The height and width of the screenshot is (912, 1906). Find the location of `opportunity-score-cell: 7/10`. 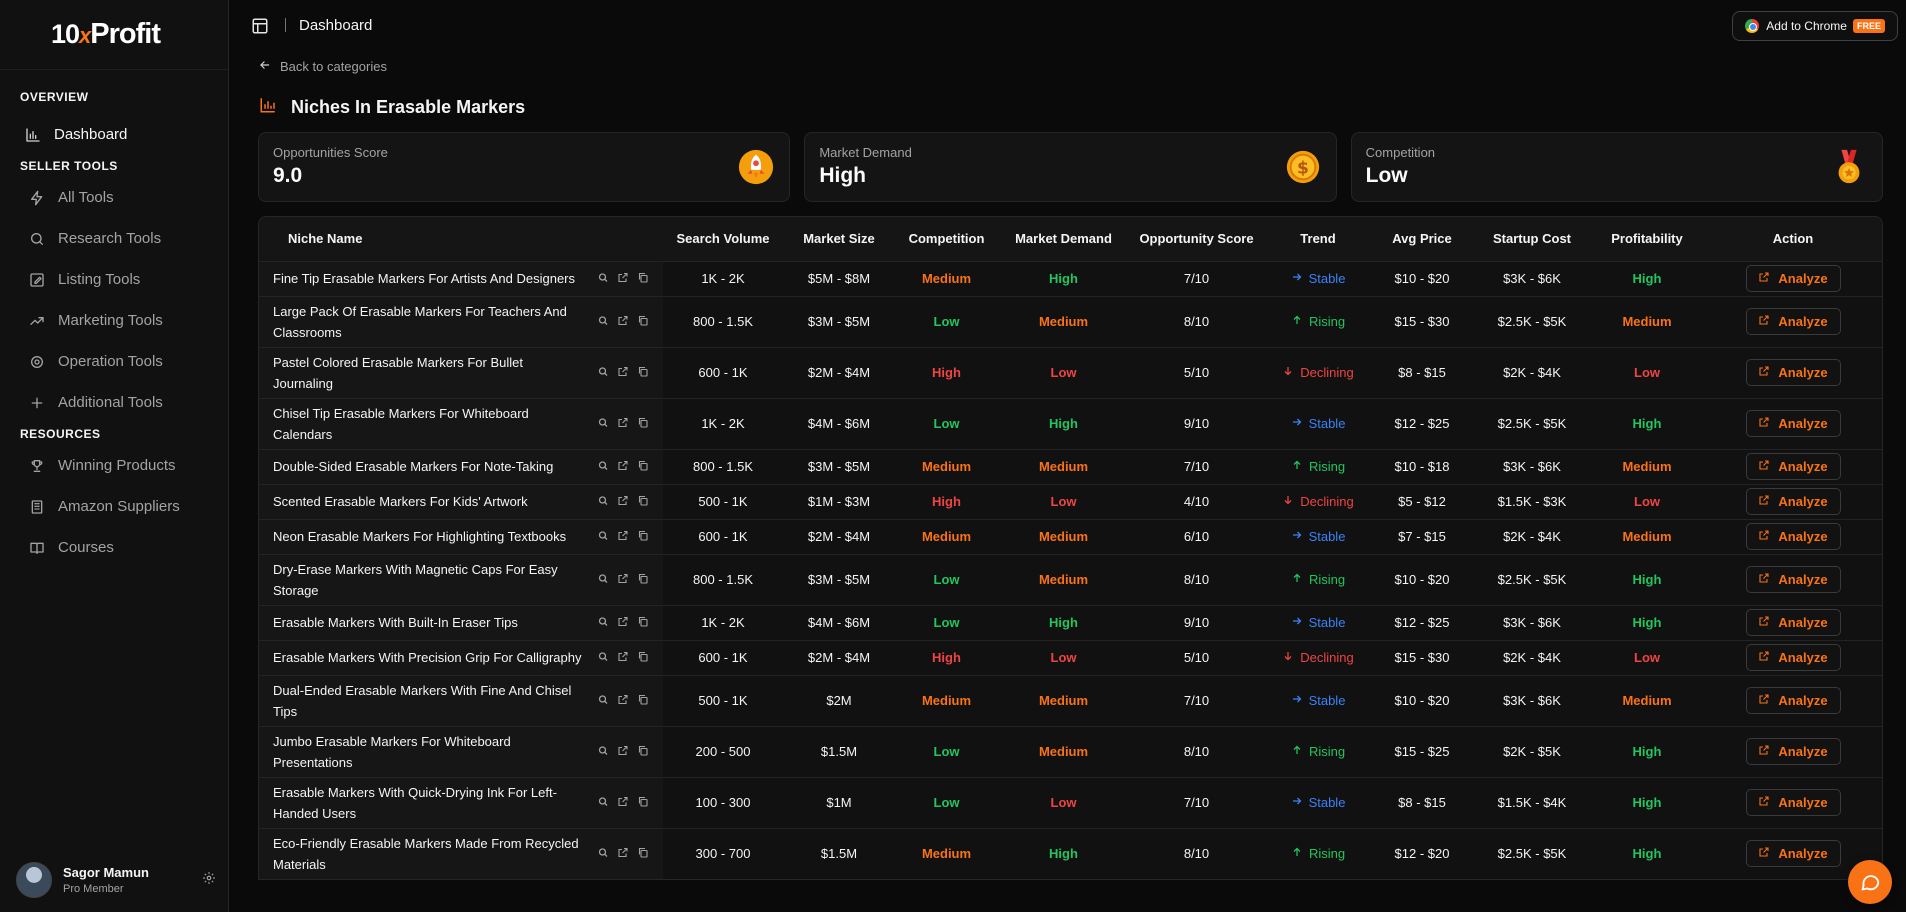

opportunity-score-cell: 7/10 is located at coordinates (1196, 700).